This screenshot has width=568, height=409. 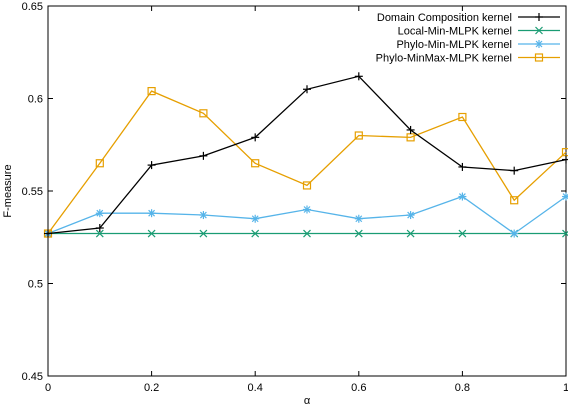 What do you see at coordinates (358, 388) in the screenshot?
I see `x-tick-label: 0.6` at bounding box center [358, 388].